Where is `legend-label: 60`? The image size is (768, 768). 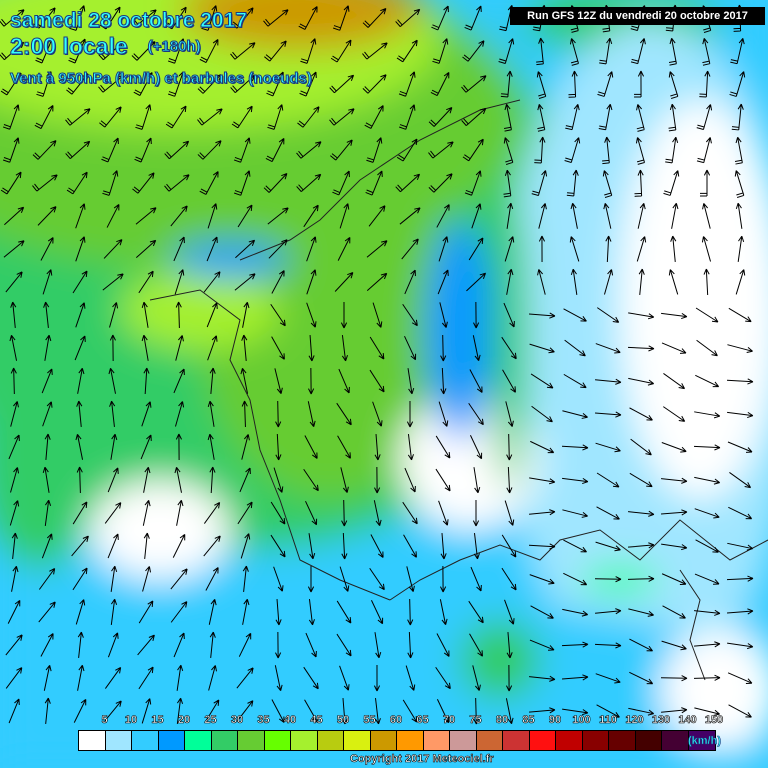
legend-label: 60 is located at coordinates (396, 720).